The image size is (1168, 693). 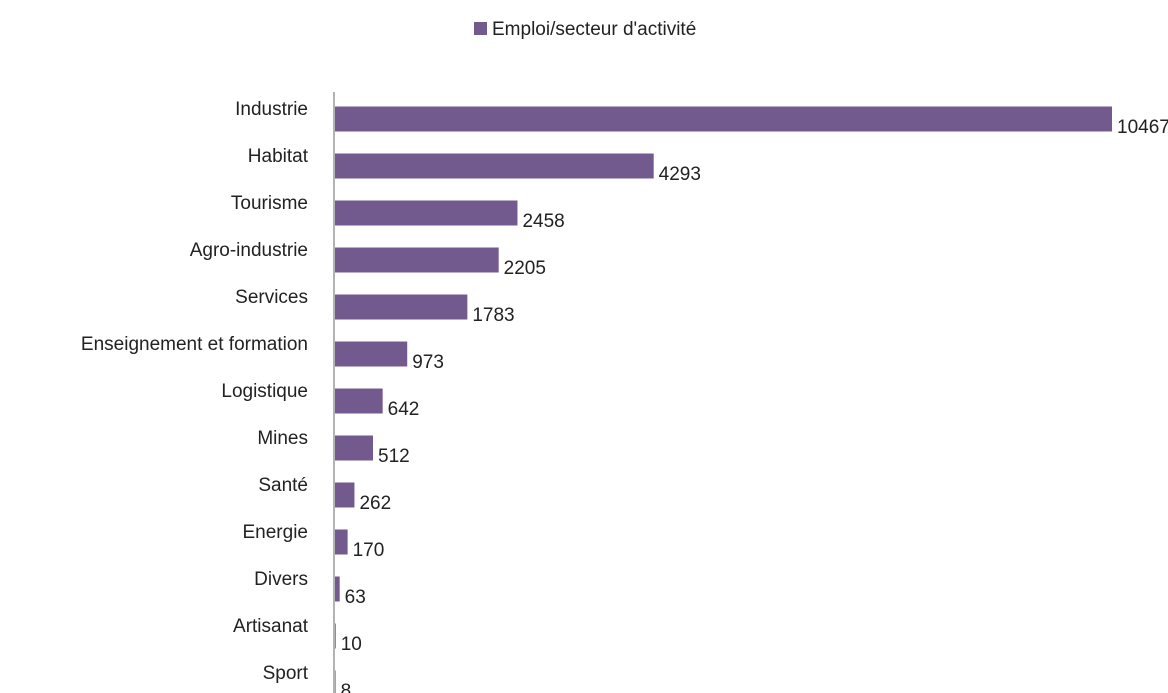 I want to click on value-label: 2205, so click(x=525, y=268).